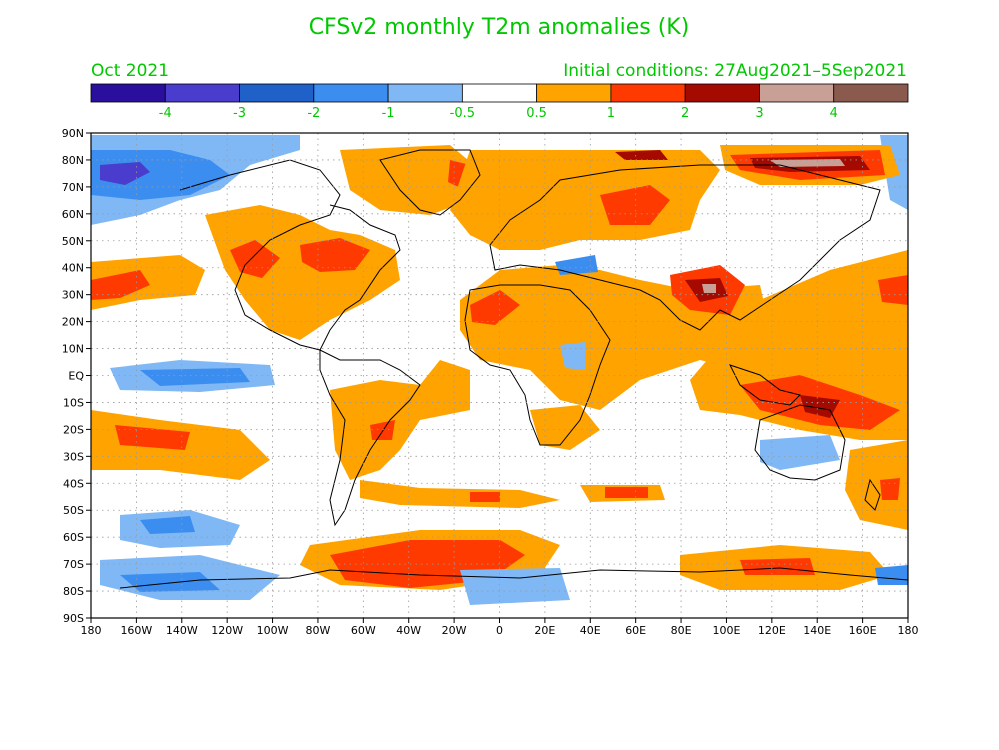 The image size is (999, 750). What do you see at coordinates (611, 113) in the screenshot?
I see `colorbar-label: 1` at bounding box center [611, 113].